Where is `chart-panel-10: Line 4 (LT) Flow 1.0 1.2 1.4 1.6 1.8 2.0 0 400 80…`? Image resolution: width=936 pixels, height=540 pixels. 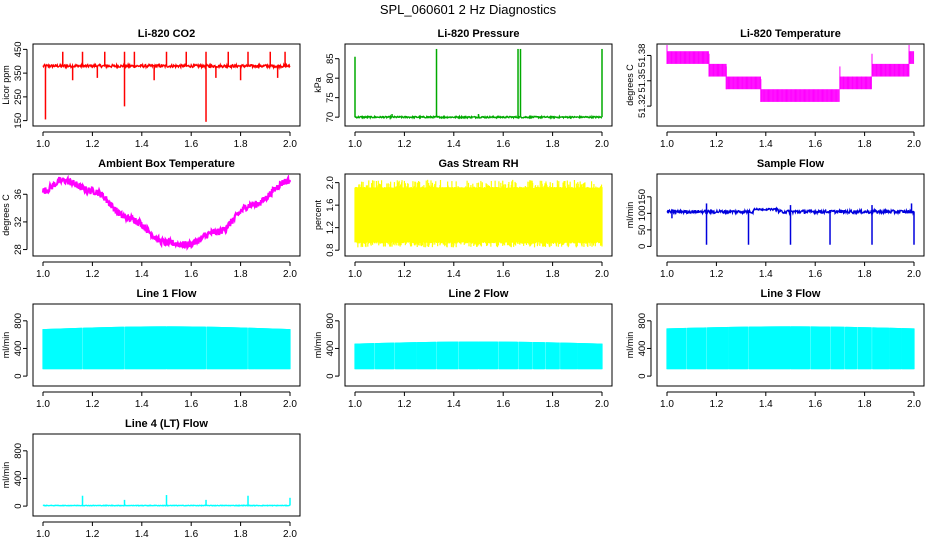
chart-panel-10: Line 4 (LT) Flow 1.0 1.2 1.4 1.6 1.8 2.0 0 400 80… is located at coordinates (151, 479).